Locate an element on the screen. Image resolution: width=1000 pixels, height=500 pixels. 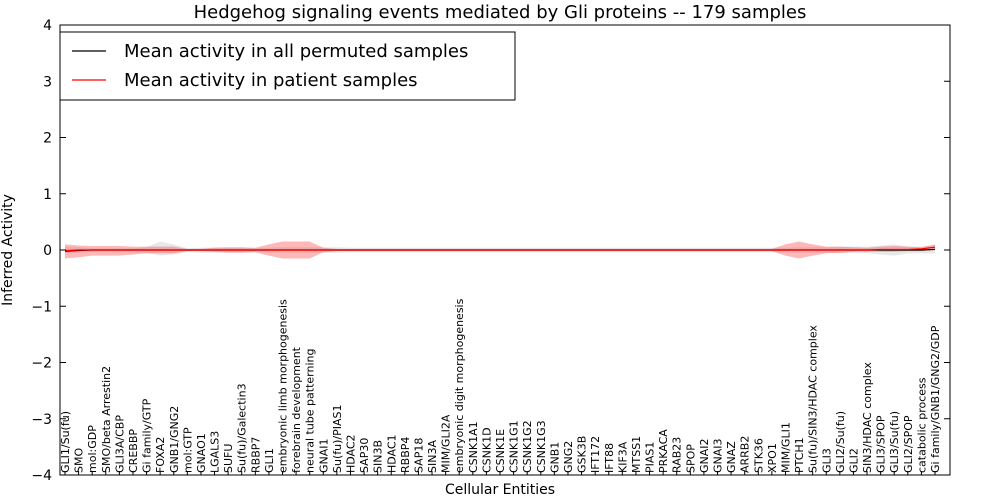
x-axis-label: Cellular Entities is located at coordinates (500, 490).